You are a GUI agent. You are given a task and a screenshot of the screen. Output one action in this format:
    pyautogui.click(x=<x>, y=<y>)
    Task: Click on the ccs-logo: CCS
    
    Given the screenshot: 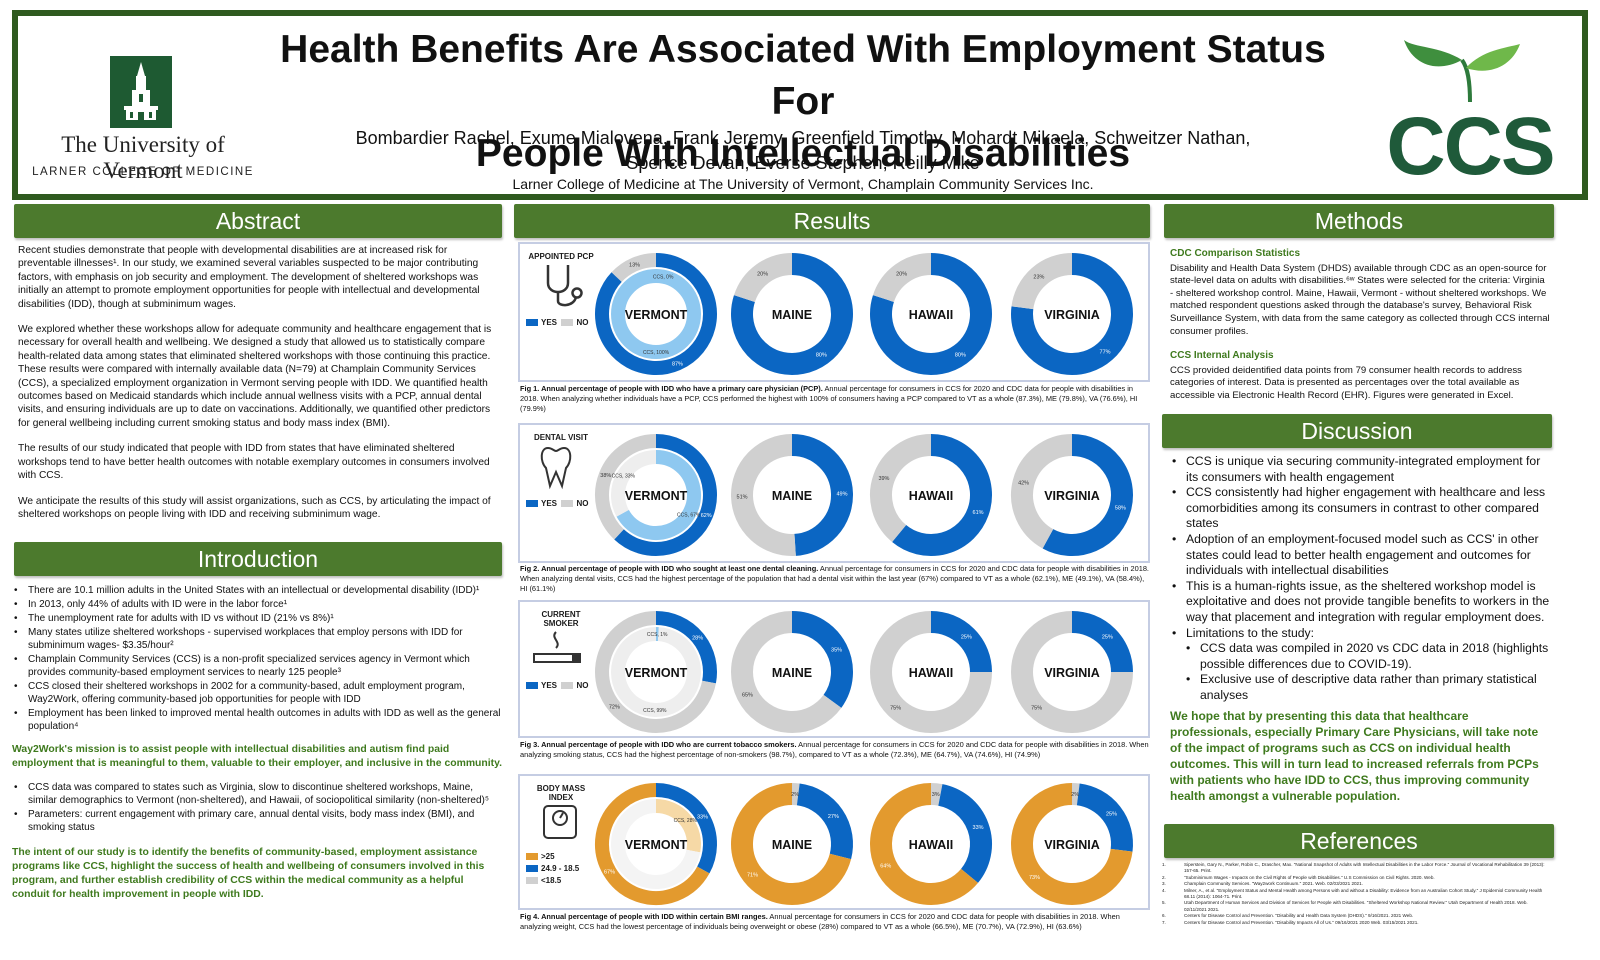 What is the action you would take?
    pyautogui.click(x=1470, y=115)
    